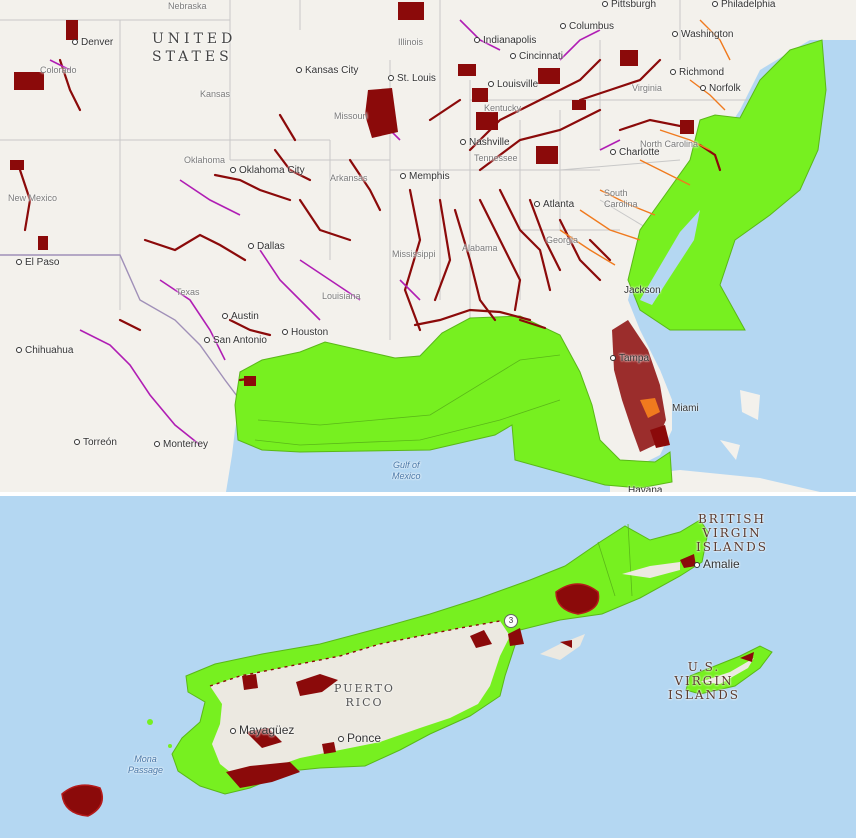  What do you see at coordinates (536, 57) in the screenshot?
I see `city-label: Cincinnati` at bounding box center [536, 57].